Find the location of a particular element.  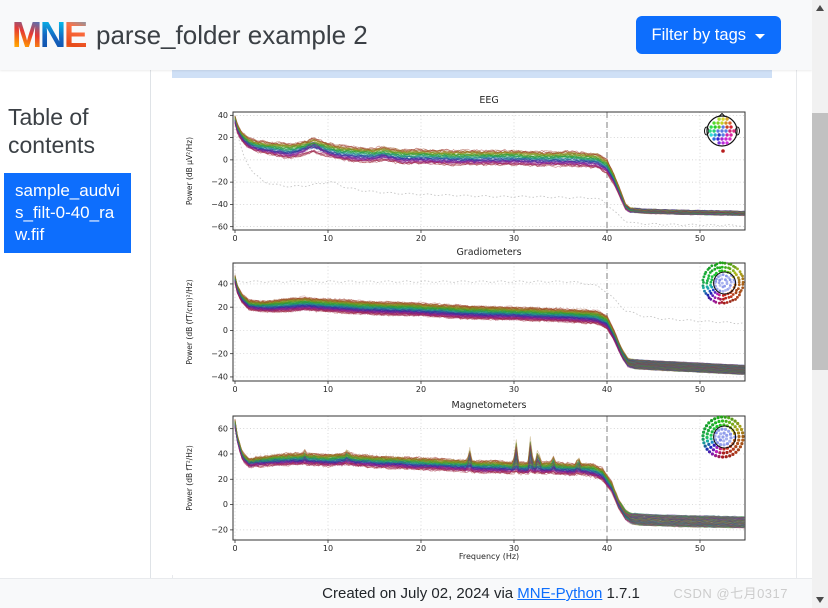

scrollbar-thumb is located at coordinates (820, 241).